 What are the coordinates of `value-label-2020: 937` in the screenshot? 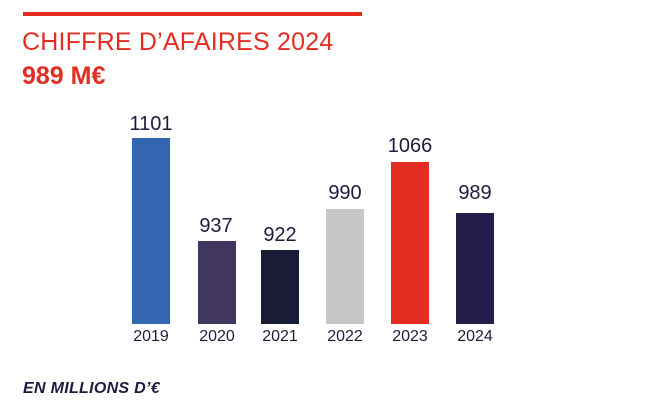 It's located at (216, 226).